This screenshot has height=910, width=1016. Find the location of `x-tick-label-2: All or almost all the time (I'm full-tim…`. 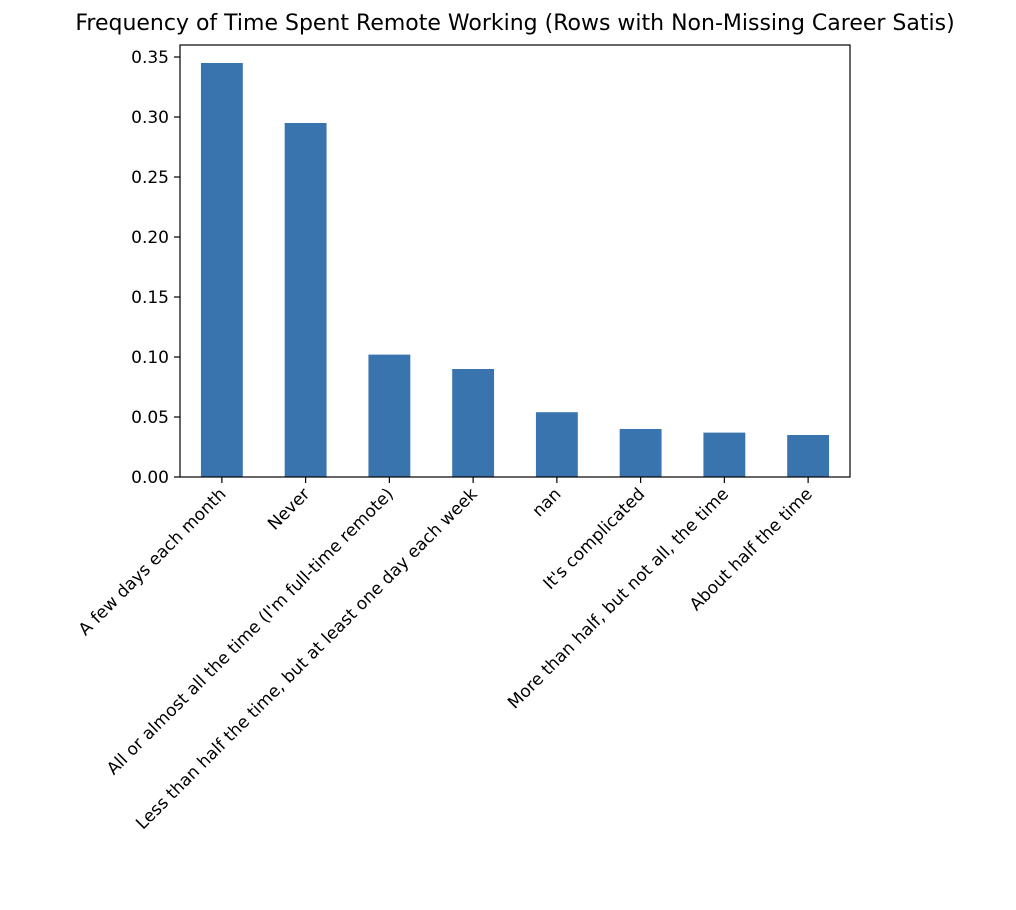

x-tick-label-2: All or almost all the time (I'm full-tim… is located at coordinates (250, 631).